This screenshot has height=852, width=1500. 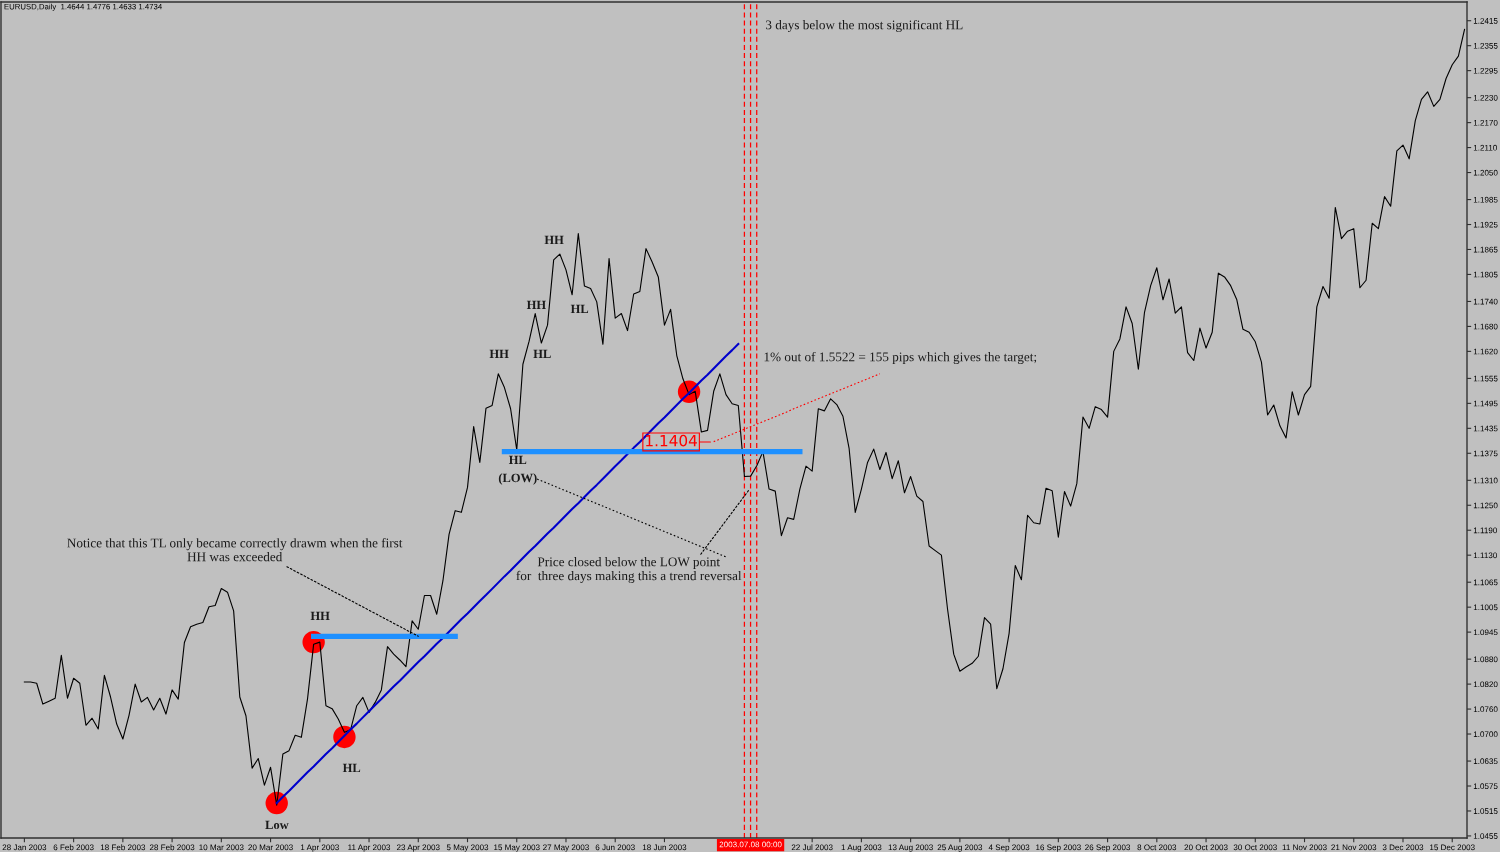 I want to click on y-tick-label: 1.1190, so click(x=1485, y=530).